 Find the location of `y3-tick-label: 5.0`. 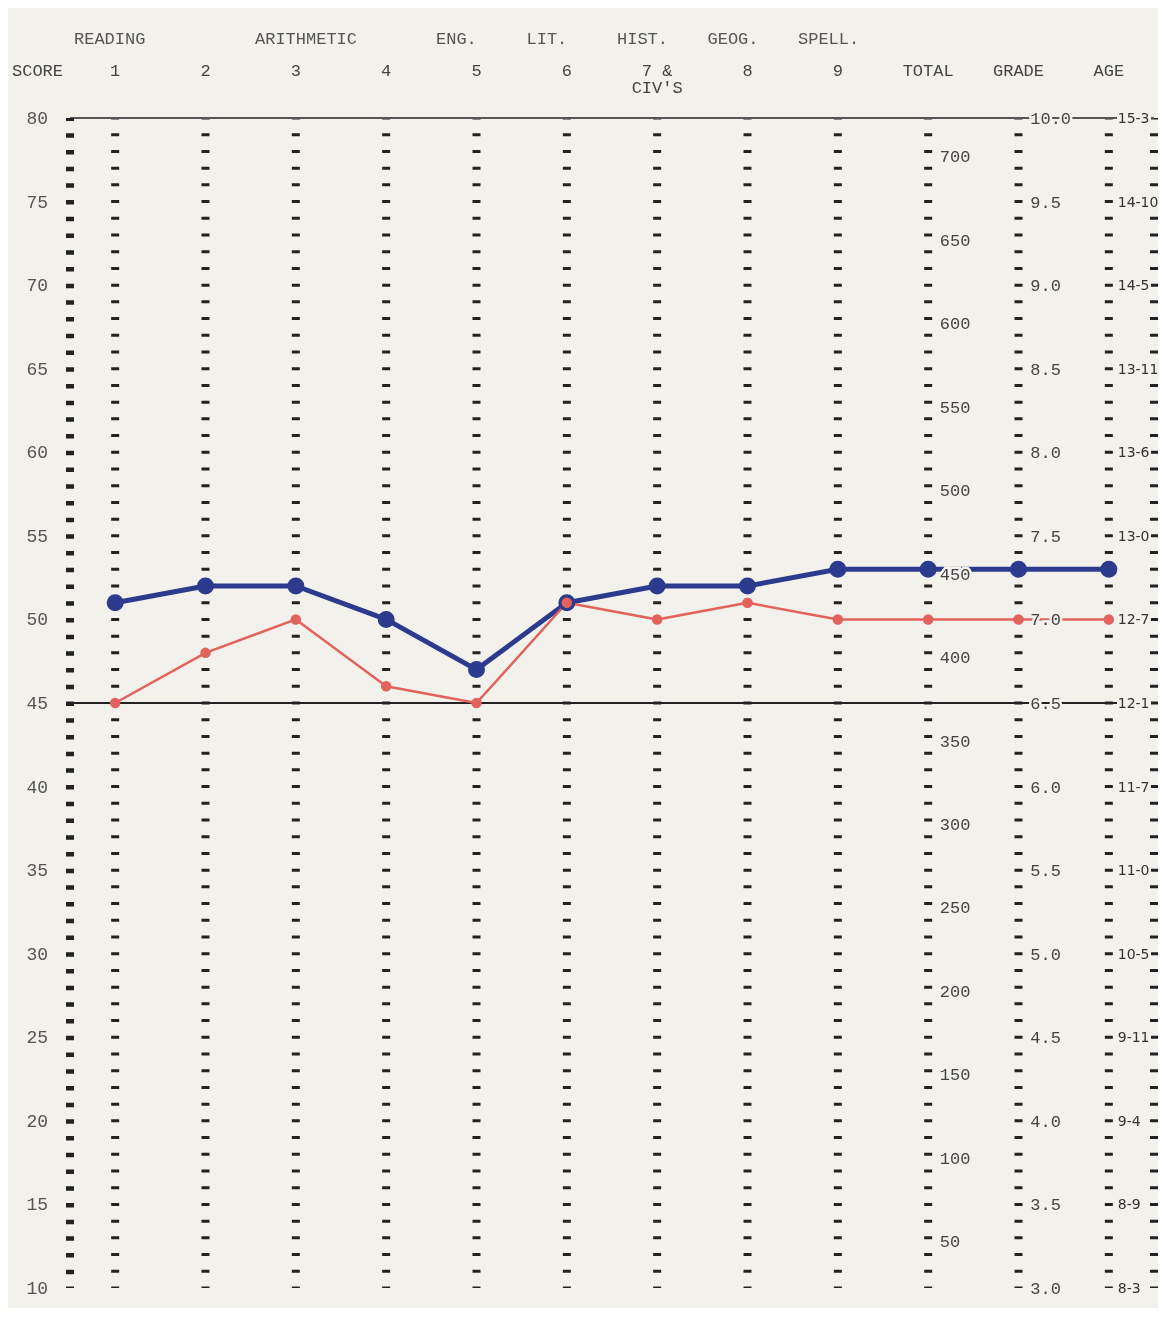

y3-tick-label: 5.0 is located at coordinates (1045, 955).